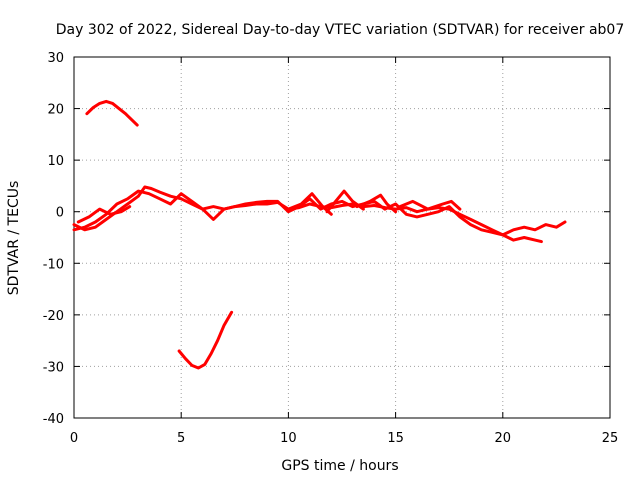 This screenshot has width=640, height=480. I want to click on series-line-band-b, so click(307, 216).